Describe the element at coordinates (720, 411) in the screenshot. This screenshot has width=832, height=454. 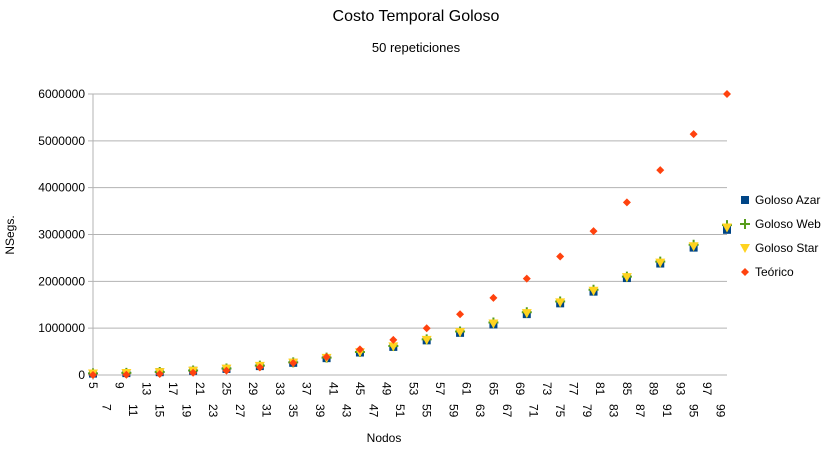
I see `x-tick-label: 99` at that location.